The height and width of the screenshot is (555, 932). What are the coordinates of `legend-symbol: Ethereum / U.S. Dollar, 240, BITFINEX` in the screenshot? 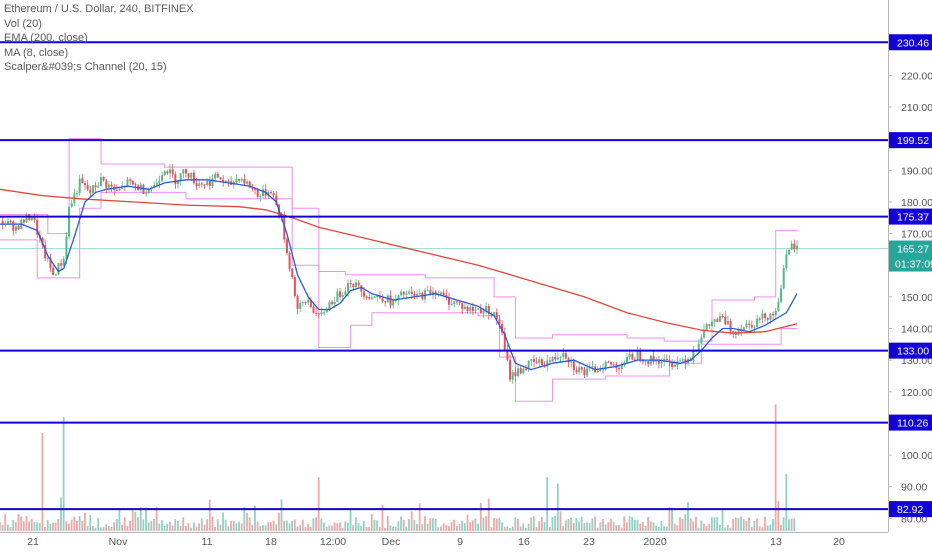 It's located at (99, 9).